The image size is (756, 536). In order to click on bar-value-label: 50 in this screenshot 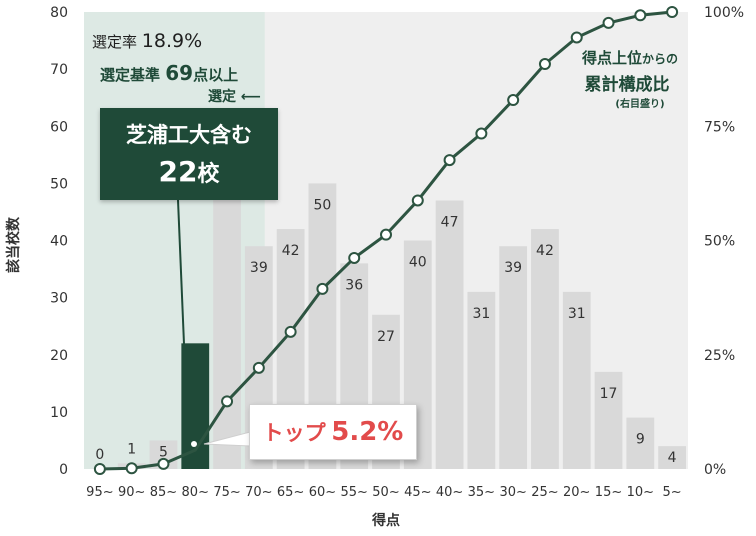, I will do `click(323, 205)`.